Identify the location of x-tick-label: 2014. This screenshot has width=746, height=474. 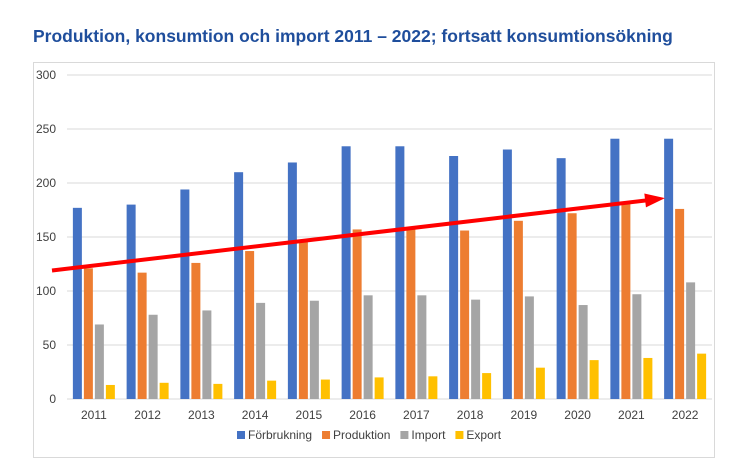
(255, 415).